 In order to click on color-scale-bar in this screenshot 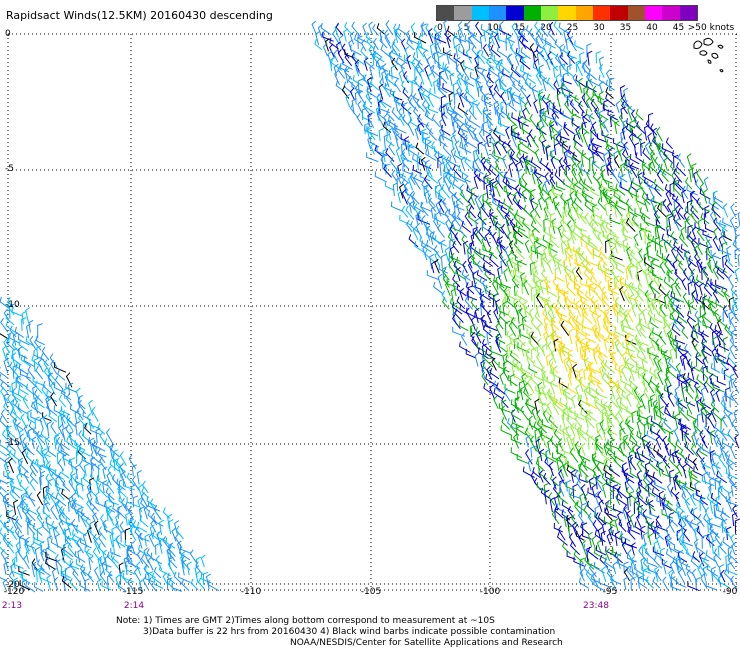, I will do `click(567, 13)`.